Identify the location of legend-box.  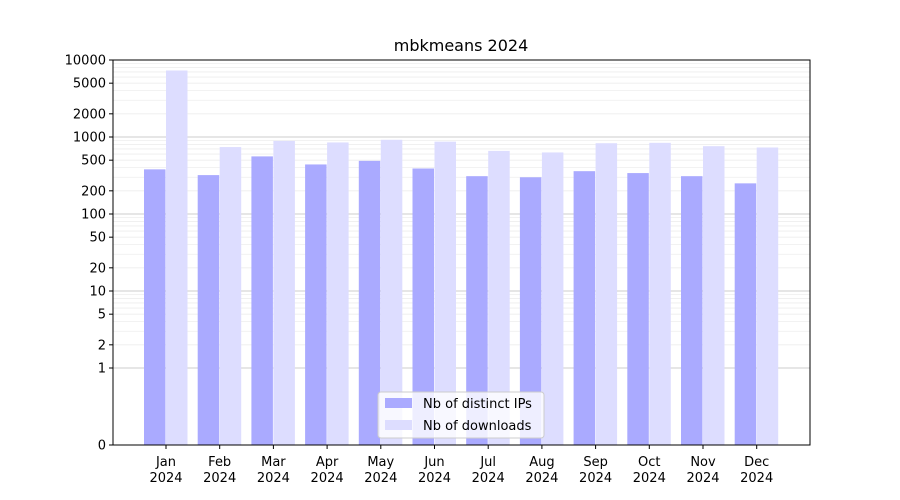
(461, 415).